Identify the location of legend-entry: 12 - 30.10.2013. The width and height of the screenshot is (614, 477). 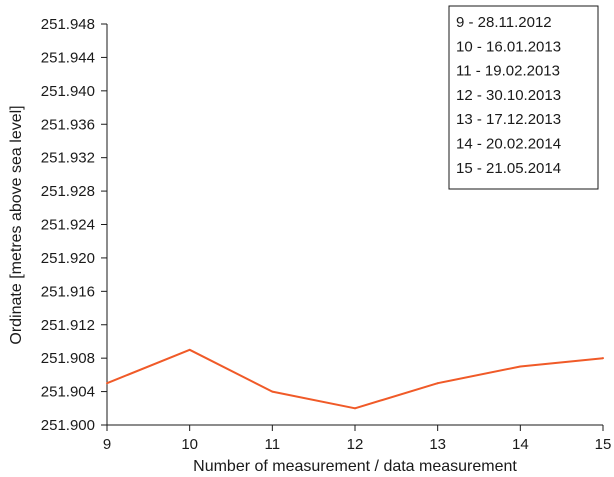
(508, 95).